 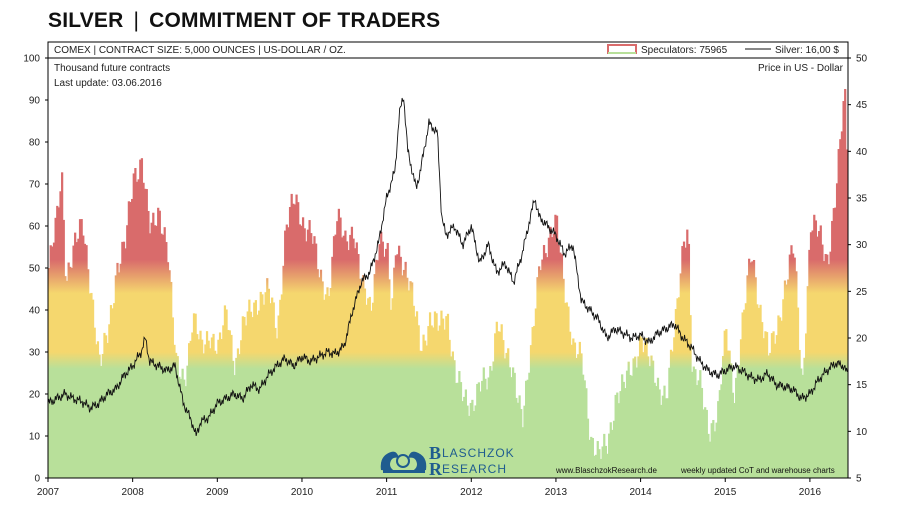 What do you see at coordinates (862, 105) in the screenshot?
I see `right-tick-label: 45` at bounding box center [862, 105].